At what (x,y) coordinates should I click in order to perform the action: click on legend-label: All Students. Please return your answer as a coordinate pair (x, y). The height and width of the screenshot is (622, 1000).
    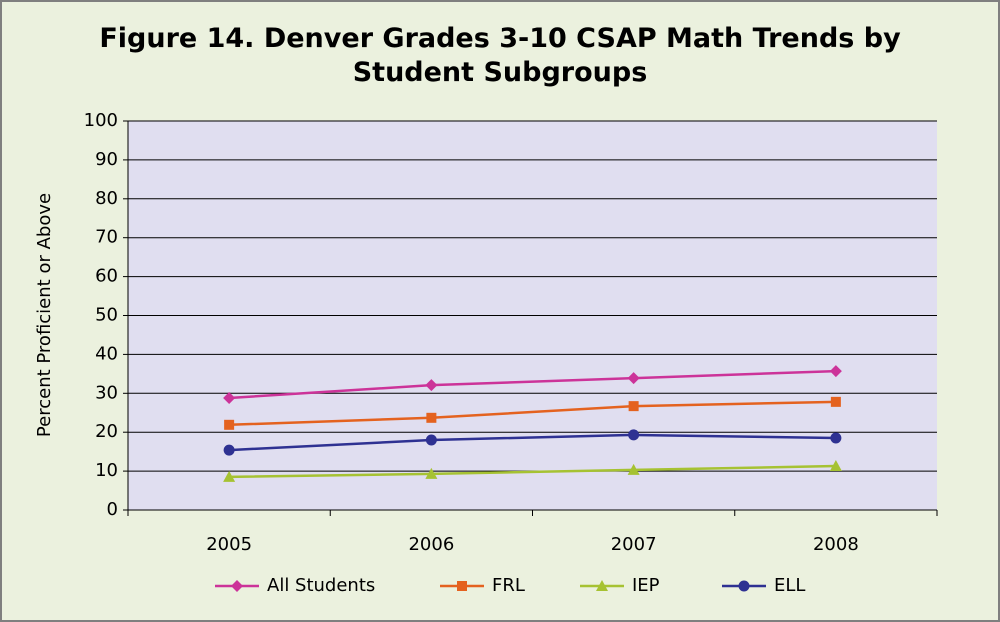
    Looking at the image, I should click on (321, 585).